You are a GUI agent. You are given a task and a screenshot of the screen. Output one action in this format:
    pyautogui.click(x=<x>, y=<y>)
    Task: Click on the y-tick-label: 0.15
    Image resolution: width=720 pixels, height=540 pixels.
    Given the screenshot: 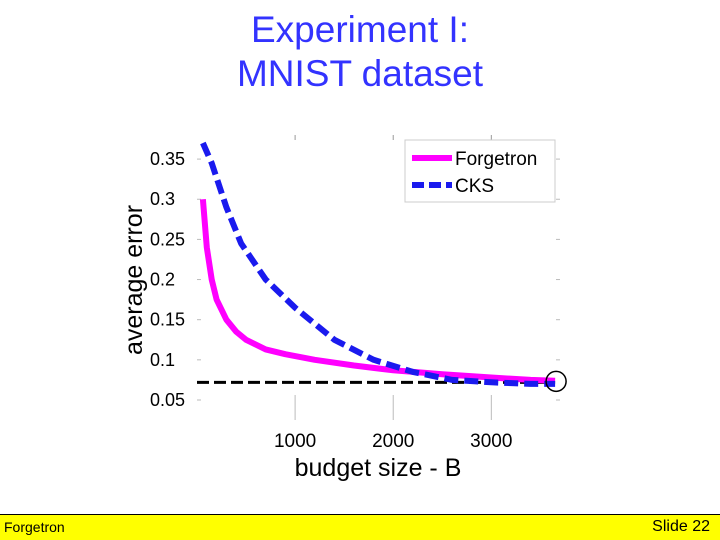 What is the action you would take?
    pyautogui.click(x=167, y=320)
    